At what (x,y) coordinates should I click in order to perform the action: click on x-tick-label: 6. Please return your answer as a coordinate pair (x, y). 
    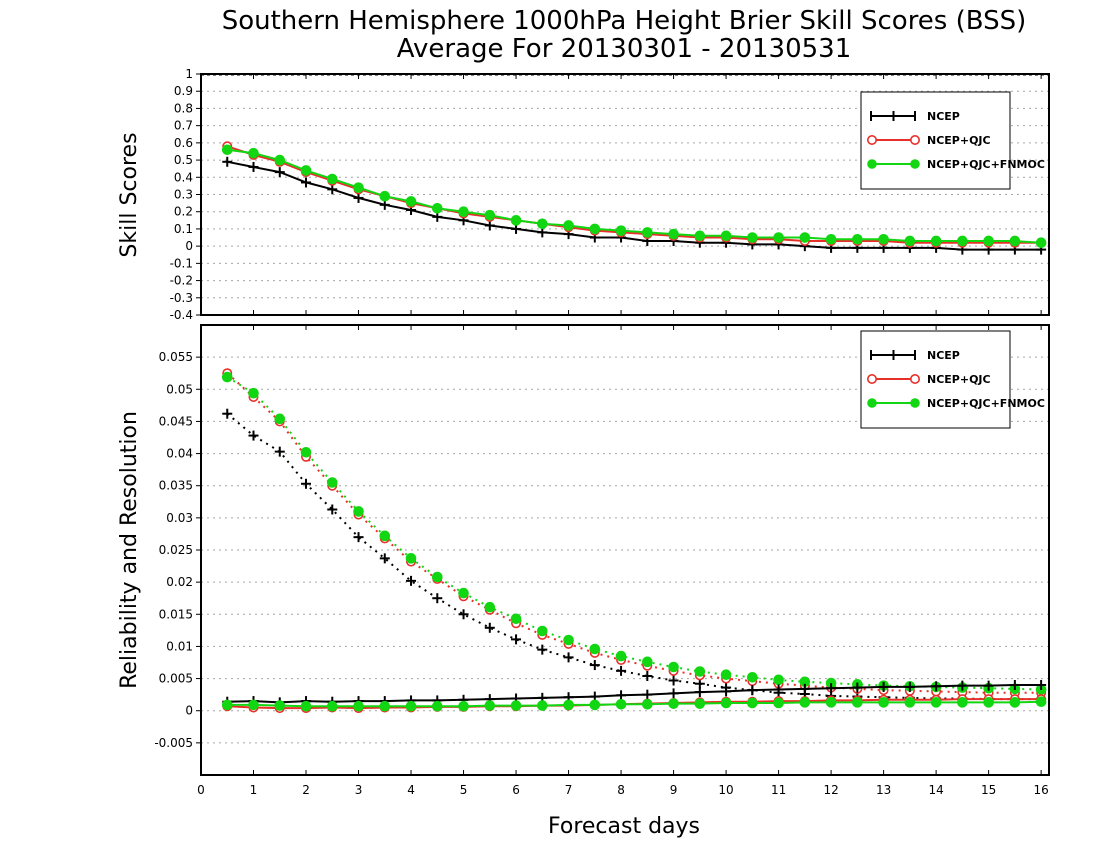
    Looking at the image, I should click on (516, 790).